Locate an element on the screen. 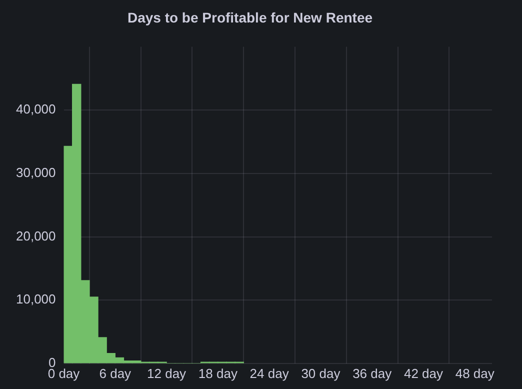 This screenshot has height=389, width=522. x-tick-label: 36 day is located at coordinates (372, 373).